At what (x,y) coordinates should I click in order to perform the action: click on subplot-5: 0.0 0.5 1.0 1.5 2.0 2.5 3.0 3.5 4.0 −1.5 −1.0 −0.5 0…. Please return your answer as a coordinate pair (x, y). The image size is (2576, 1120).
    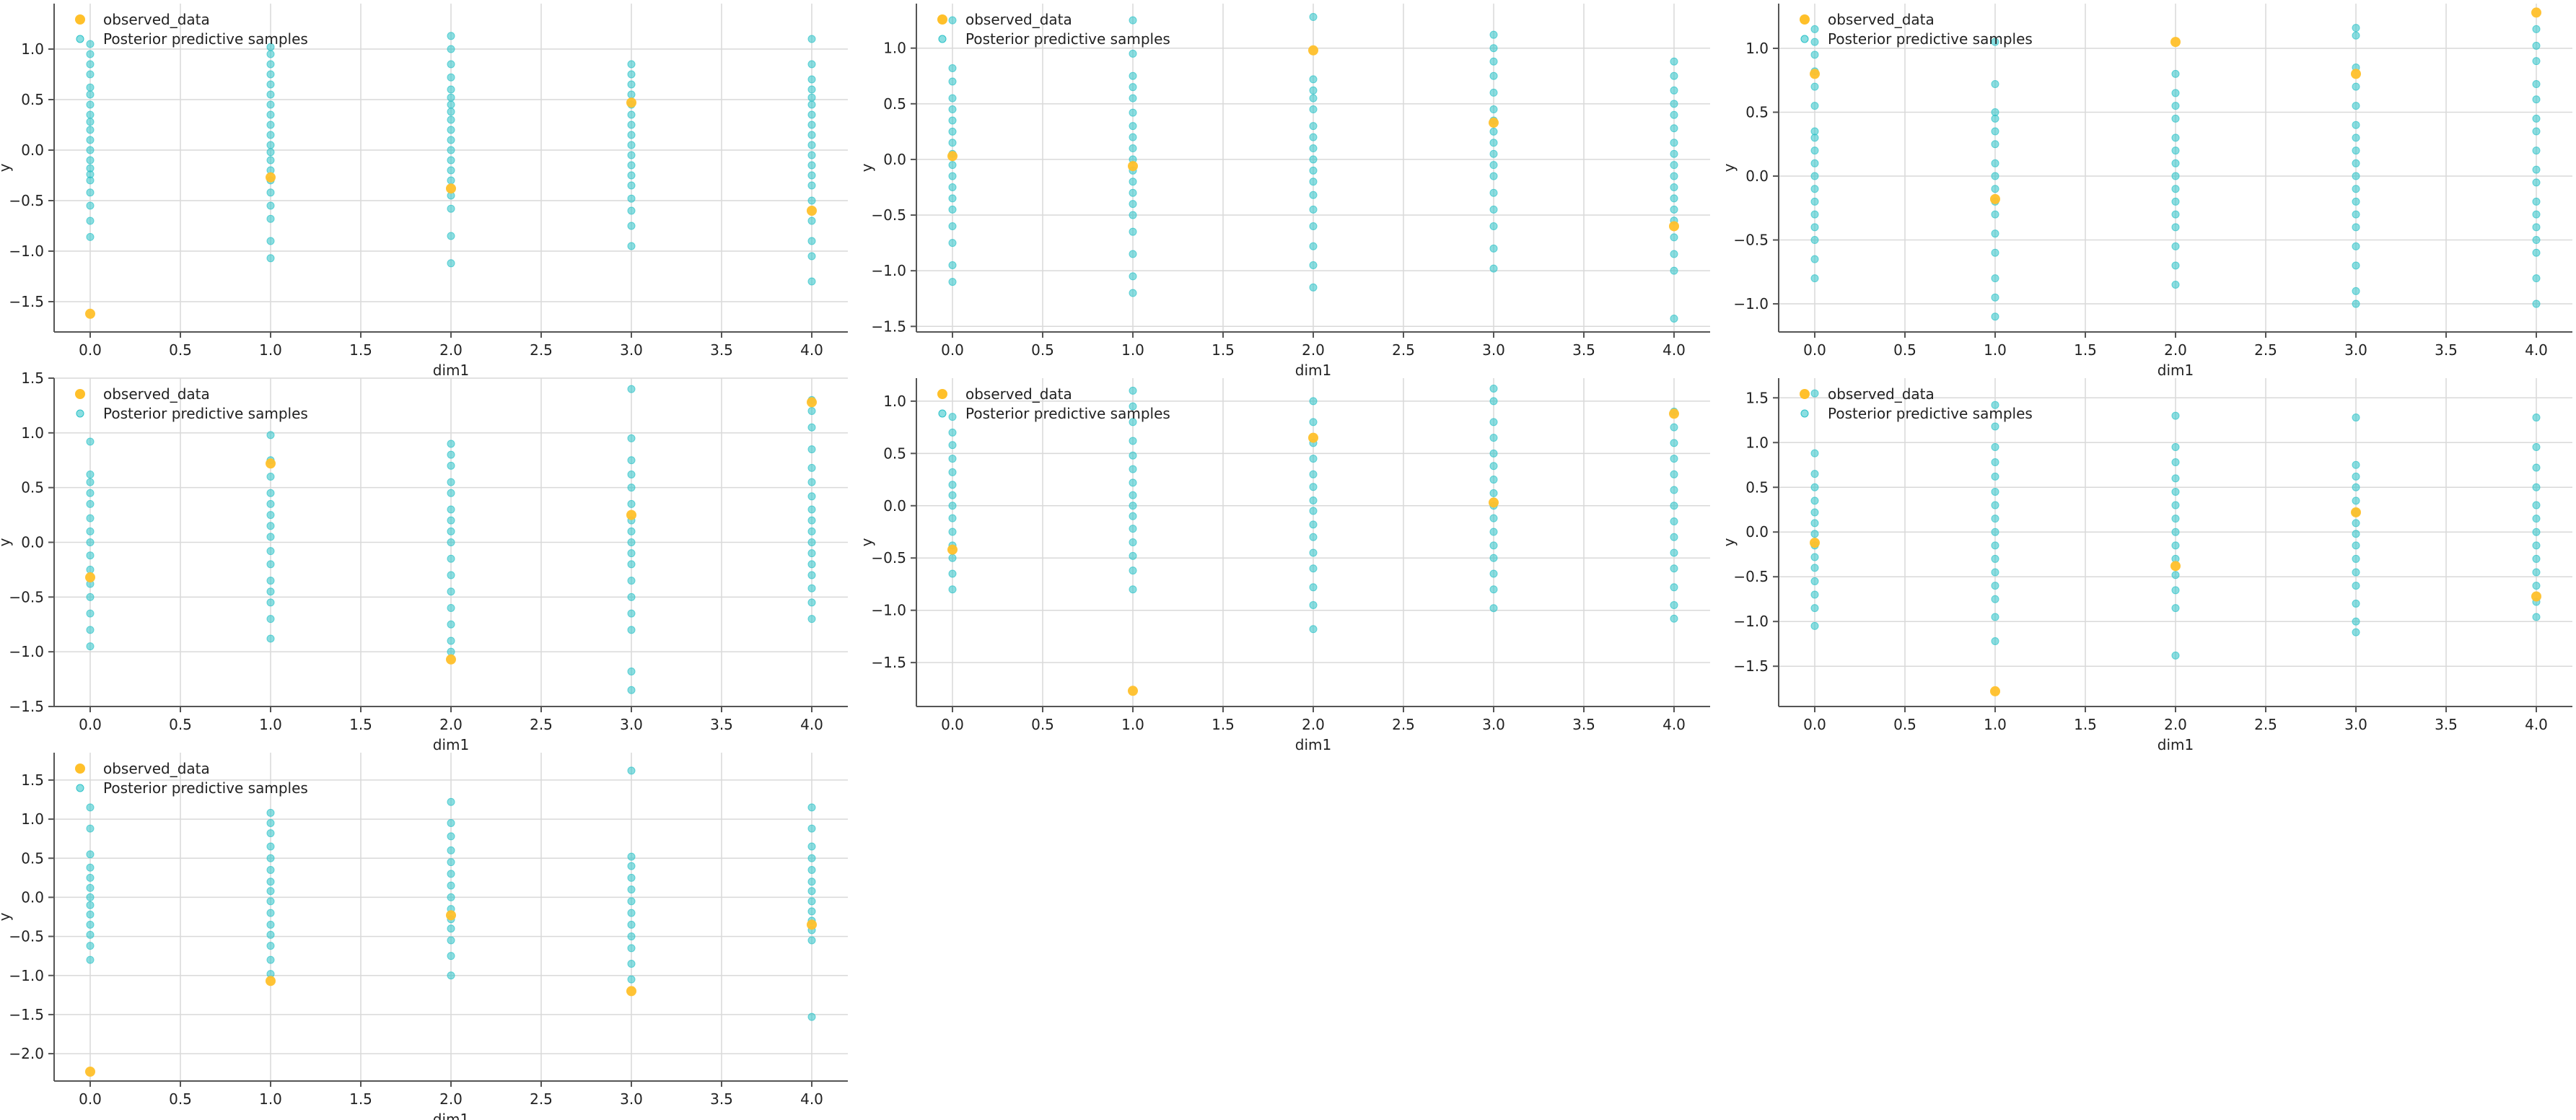
    Looking at the image, I should click on (1284, 565).